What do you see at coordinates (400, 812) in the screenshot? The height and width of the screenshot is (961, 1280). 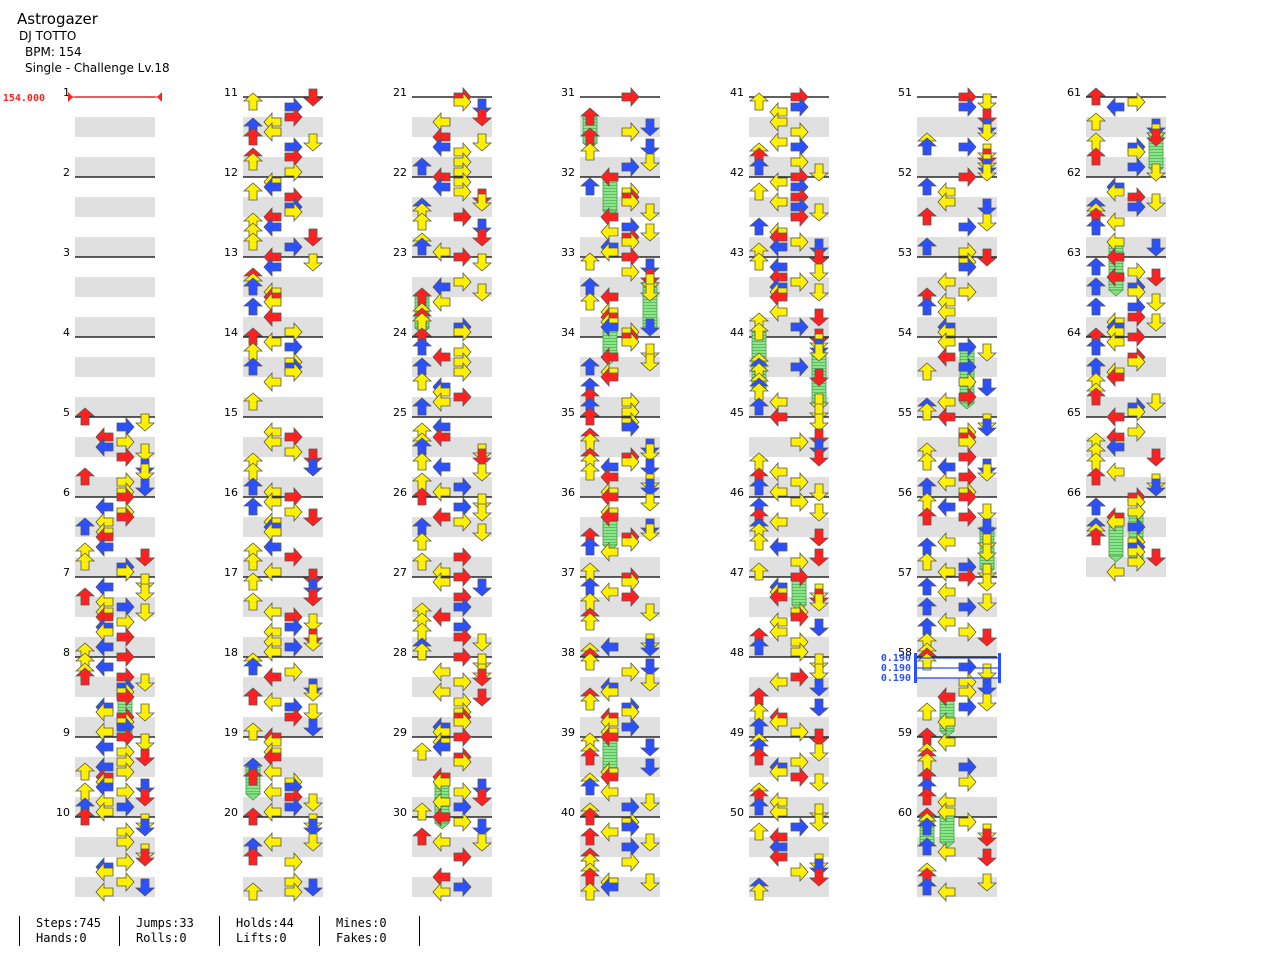 I see `measure-number: 30` at bounding box center [400, 812].